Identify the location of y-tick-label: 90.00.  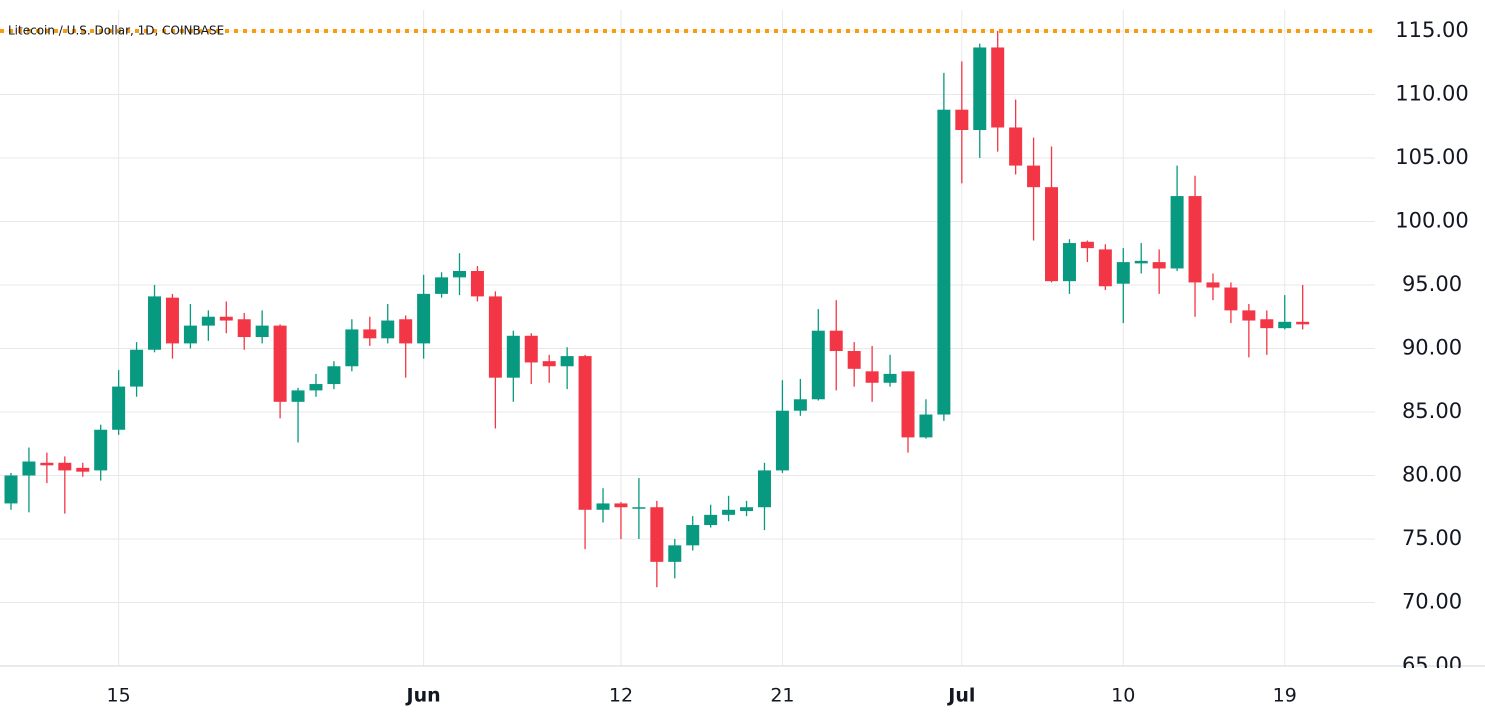
(1432, 347).